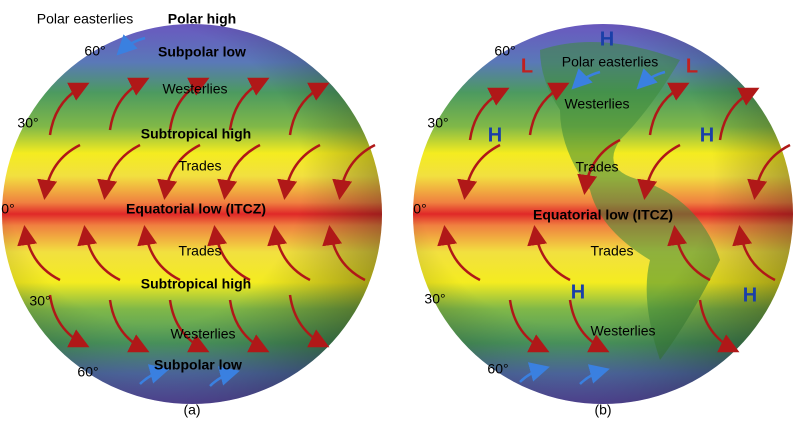 The height and width of the screenshot is (428, 796). What do you see at coordinates (602, 410) in the screenshot?
I see `caption: (b)` at bounding box center [602, 410].